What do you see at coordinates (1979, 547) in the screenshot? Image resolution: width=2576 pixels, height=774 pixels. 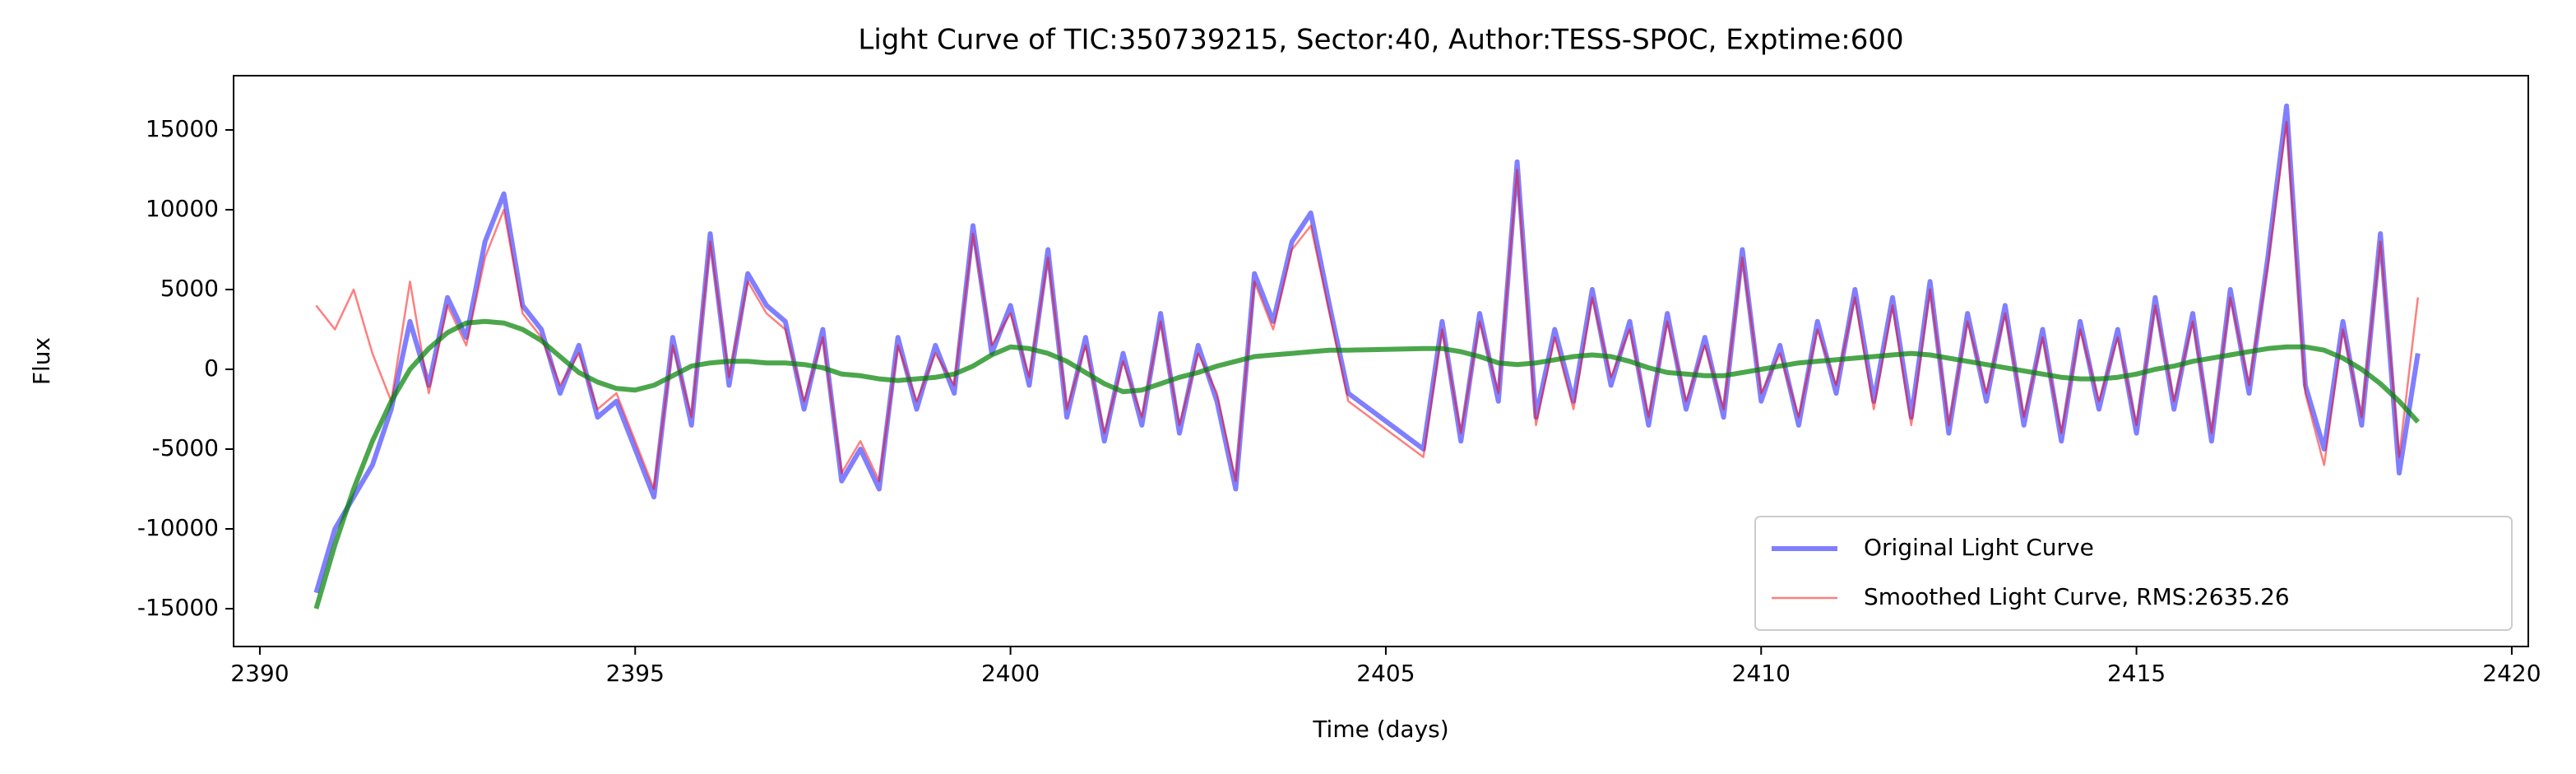 I see `legend-label: Original Light Curve` at bounding box center [1979, 547].